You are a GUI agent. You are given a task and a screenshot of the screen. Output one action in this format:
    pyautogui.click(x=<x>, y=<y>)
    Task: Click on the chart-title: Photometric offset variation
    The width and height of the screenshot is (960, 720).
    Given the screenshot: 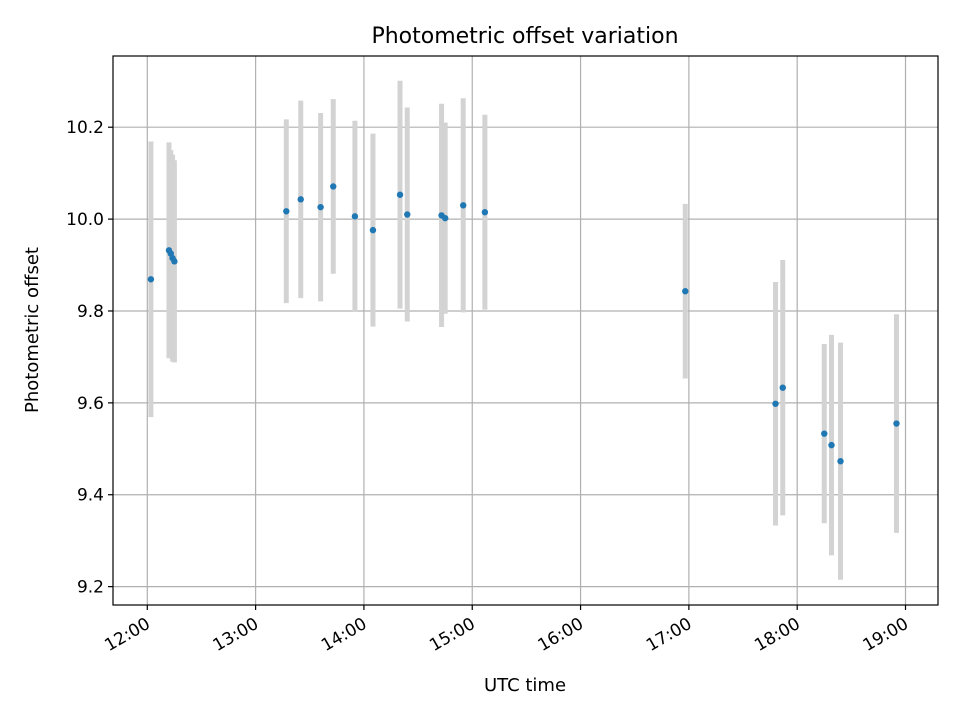 What is the action you would take?
    pyautogui.click(x=524, y=36)
    